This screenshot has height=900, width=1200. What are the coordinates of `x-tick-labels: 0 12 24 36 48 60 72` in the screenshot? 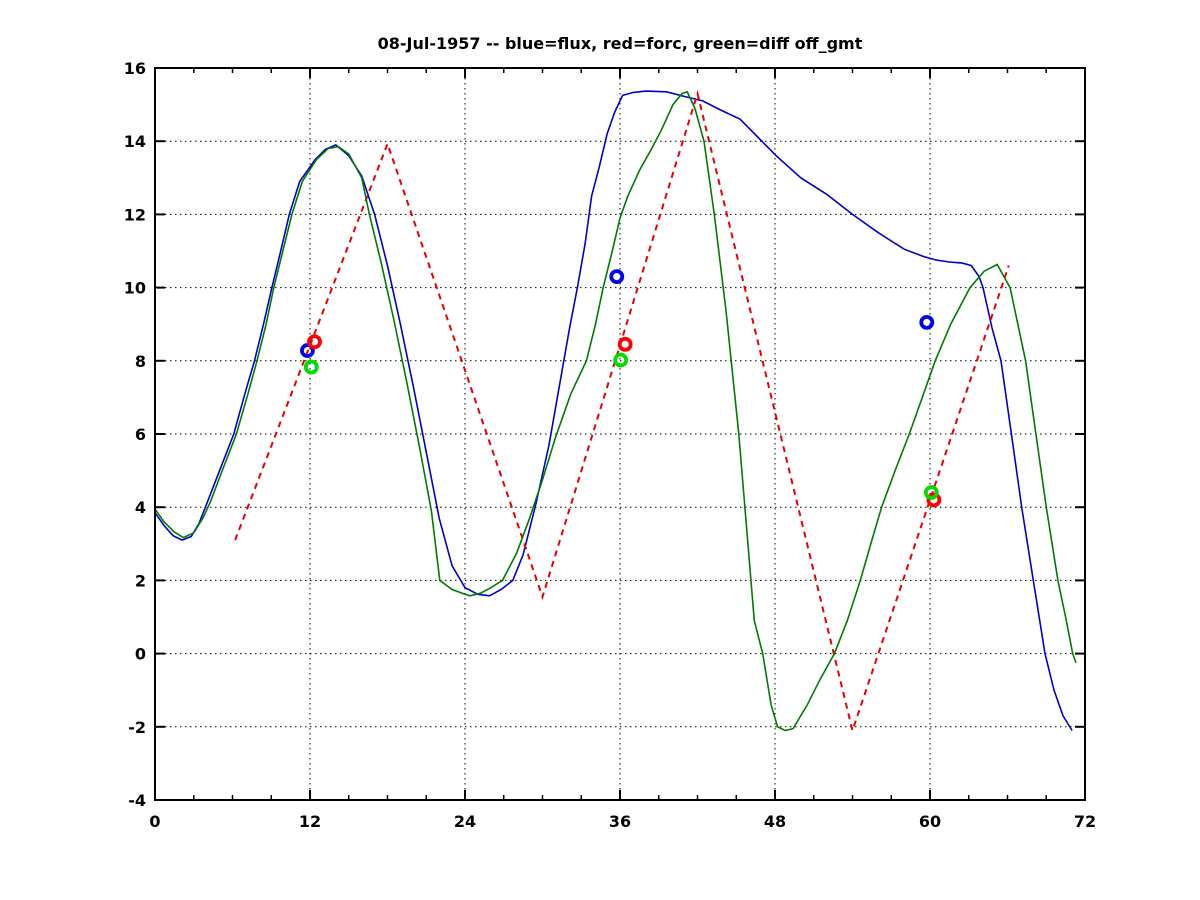 It's located at (622, 821).